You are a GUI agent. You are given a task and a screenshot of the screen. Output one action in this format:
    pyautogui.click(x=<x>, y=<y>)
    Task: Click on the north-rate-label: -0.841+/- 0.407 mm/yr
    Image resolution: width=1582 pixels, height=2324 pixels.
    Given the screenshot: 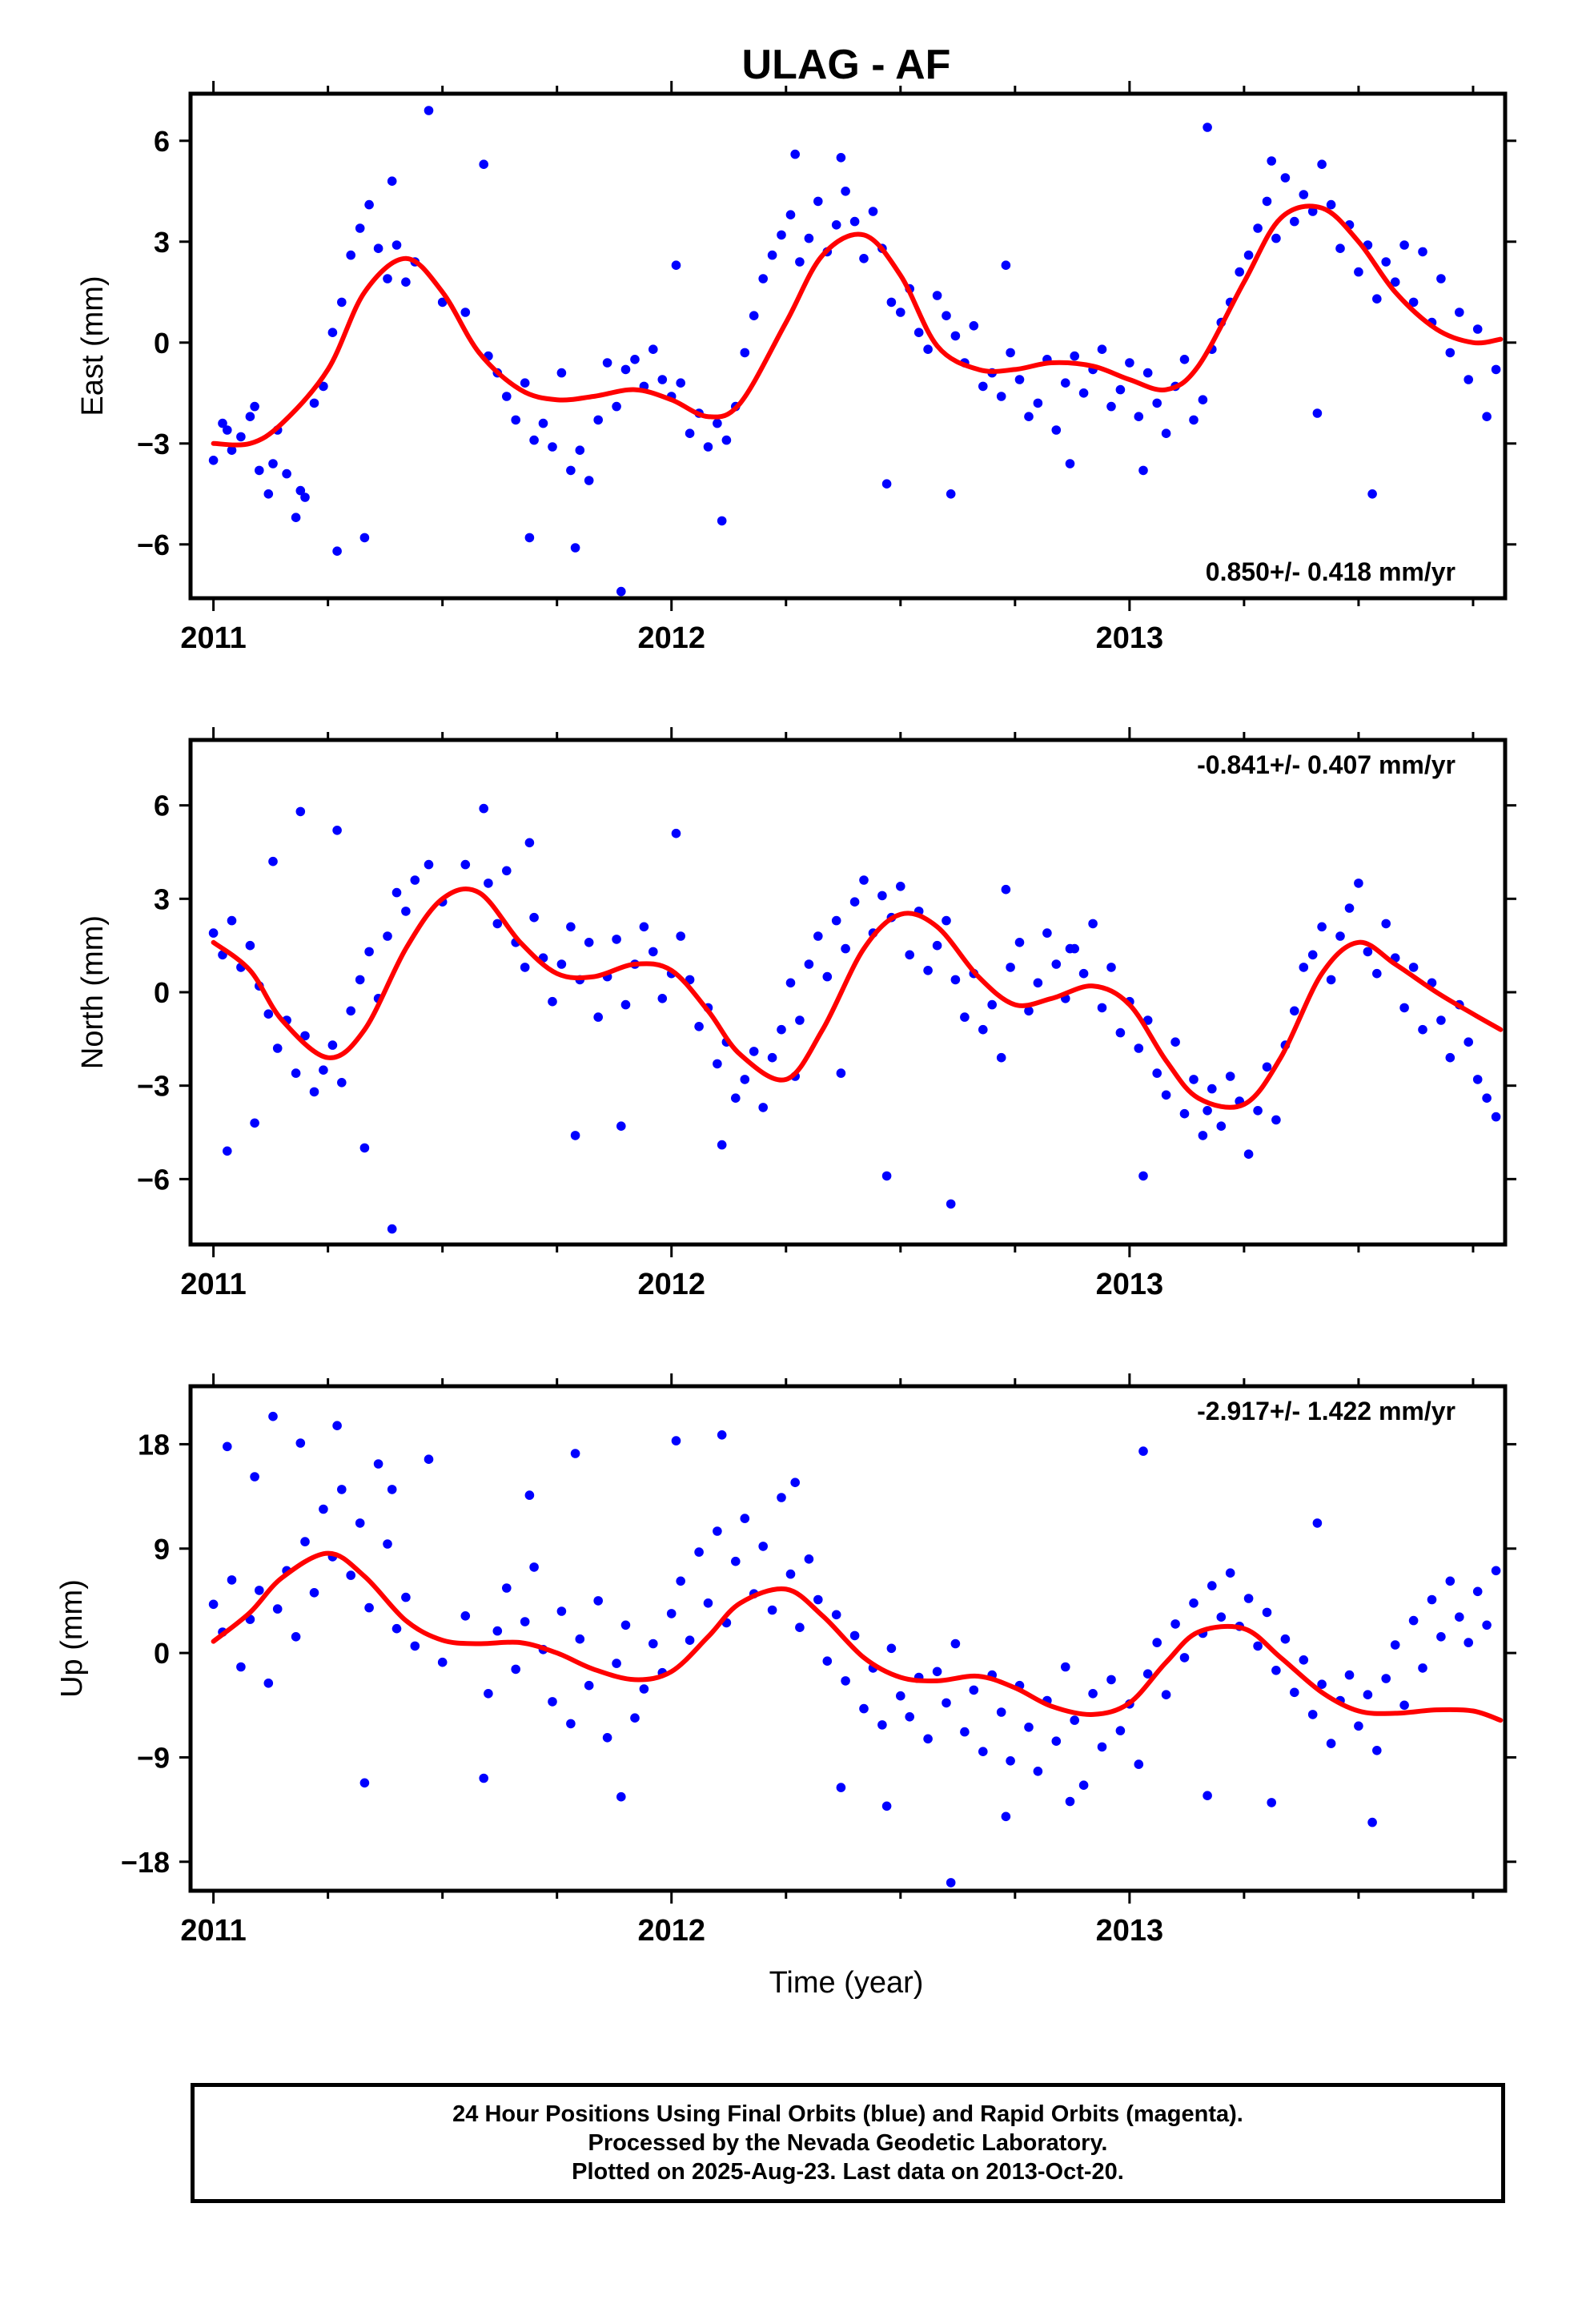 What is the action you would take?
    pyautogui.click(x=1327, y=764)
    